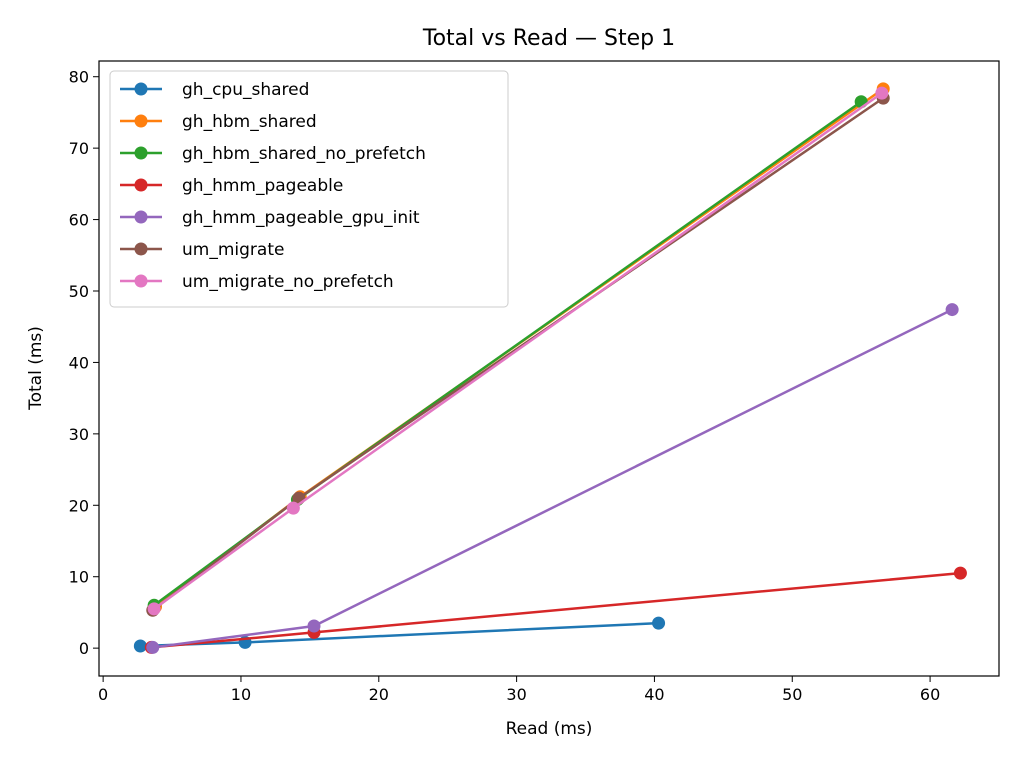 The height and width of the screenshot is (768, 1024). What do you see at coordinates (249, 122) in the screenshot?
I see `legend-label: gh_hbm_shared` at bounding box center [249, 122].